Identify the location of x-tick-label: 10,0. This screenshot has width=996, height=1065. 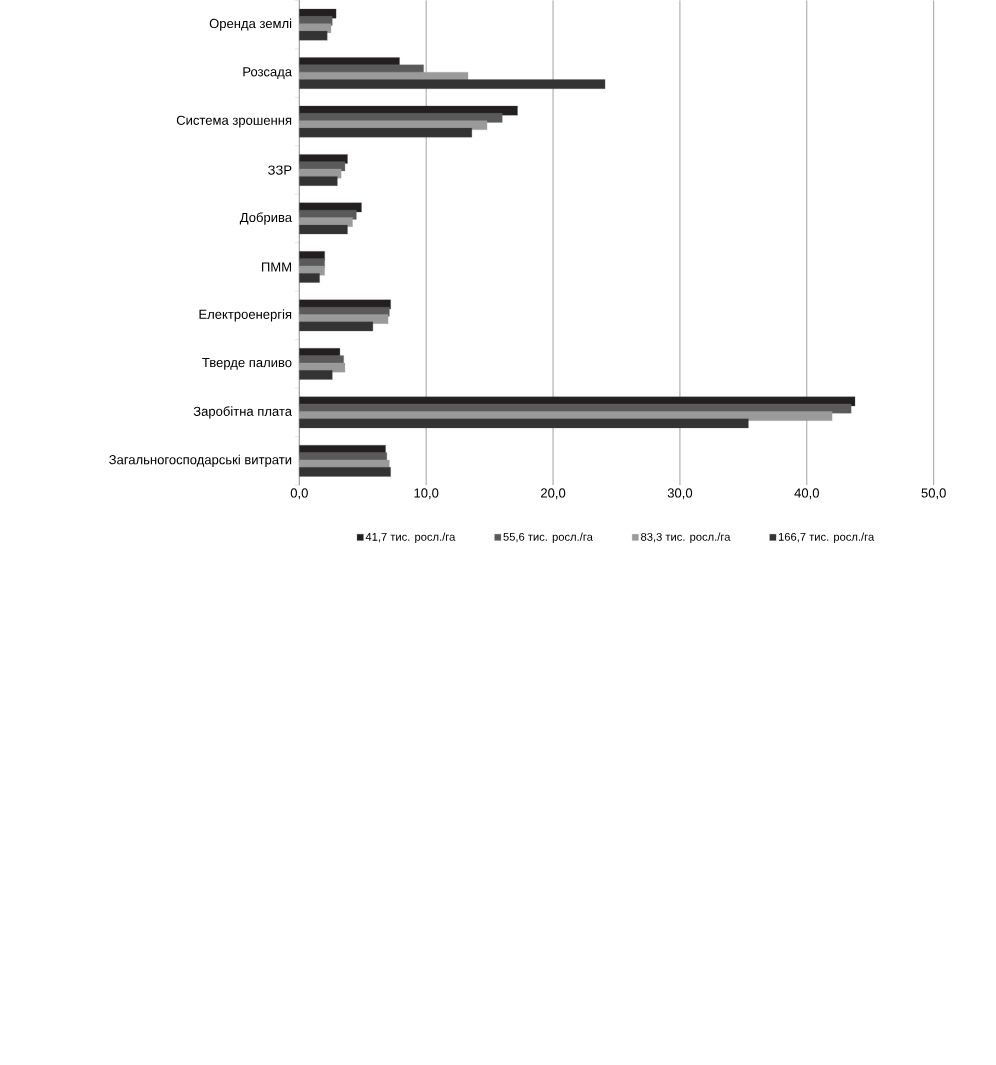
(426, 494).